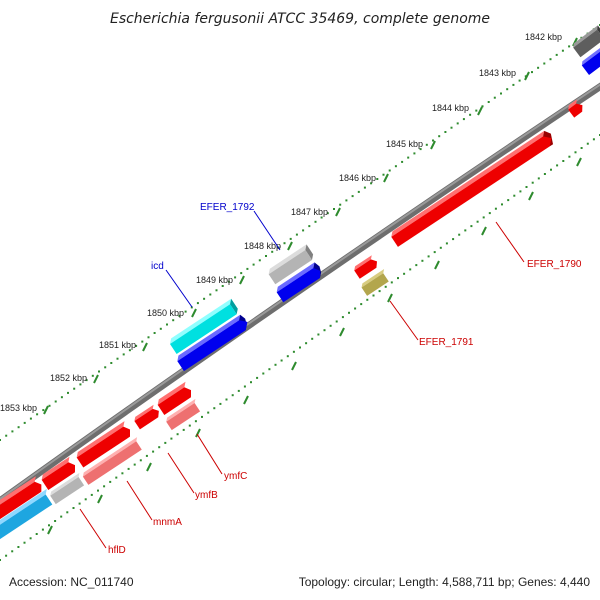 The image size is (600, 600). Describe the element at coordinates (117, 345) in the screenshot. I see `tick-label-1851: 1851 kbp` at that location.